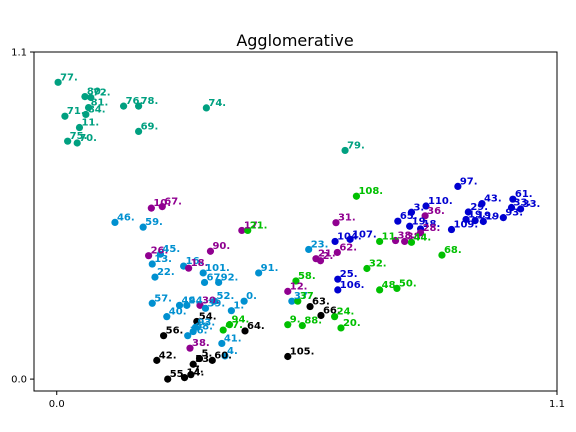 This screenshot has width=576, height=432. What do you see at coordinates (195, 261) in the screenshot?
I see `point-label: 16.` at bounding box center [195, 261].